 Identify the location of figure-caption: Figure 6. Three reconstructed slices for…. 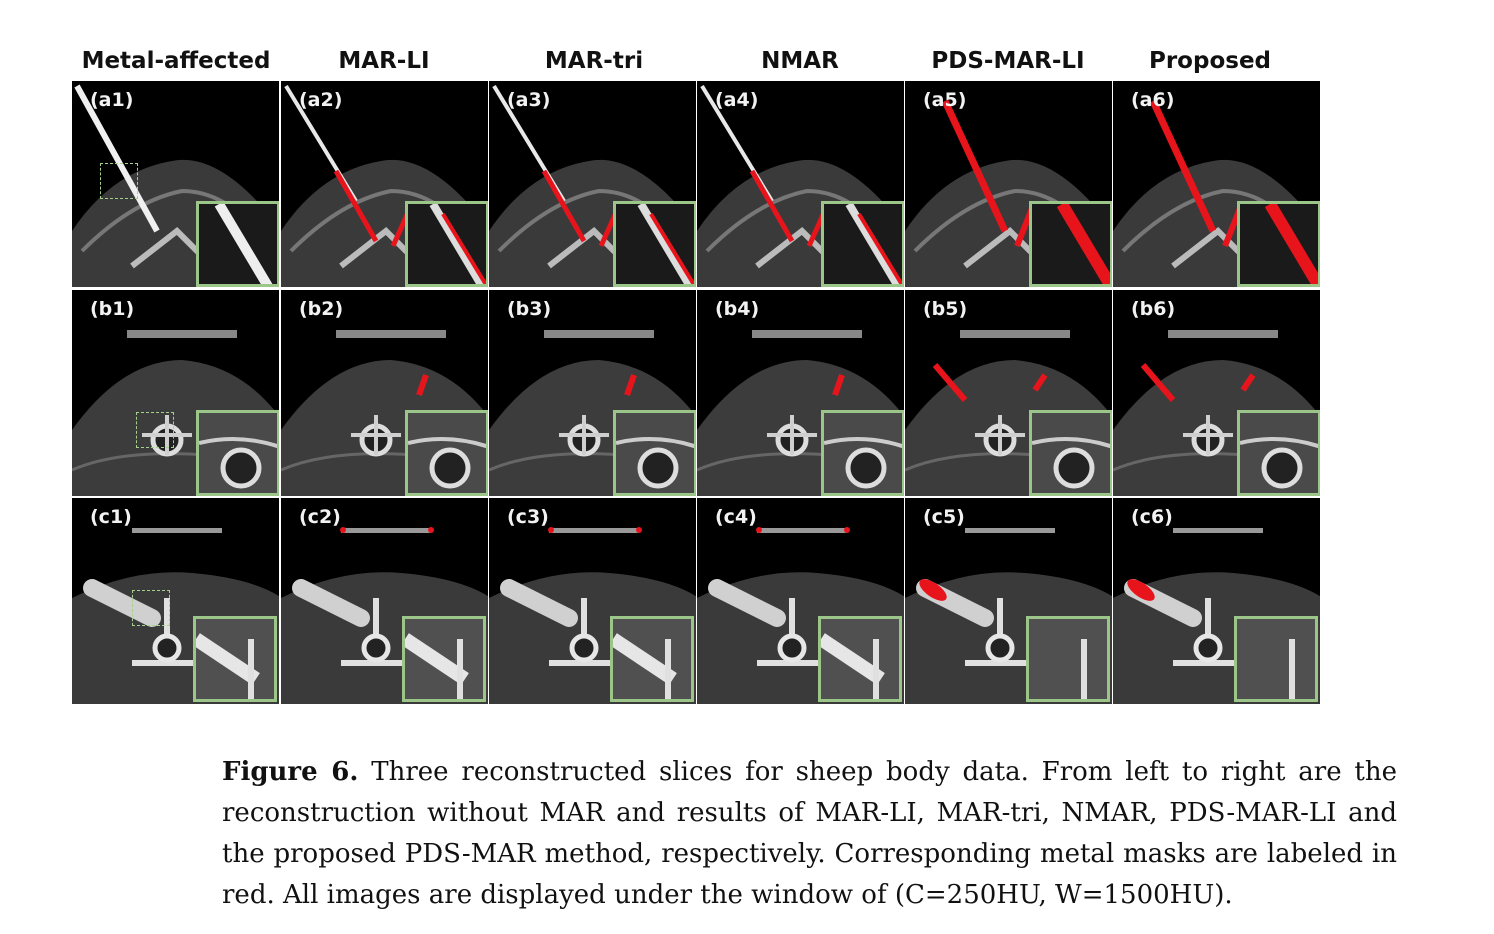
(809, 834).